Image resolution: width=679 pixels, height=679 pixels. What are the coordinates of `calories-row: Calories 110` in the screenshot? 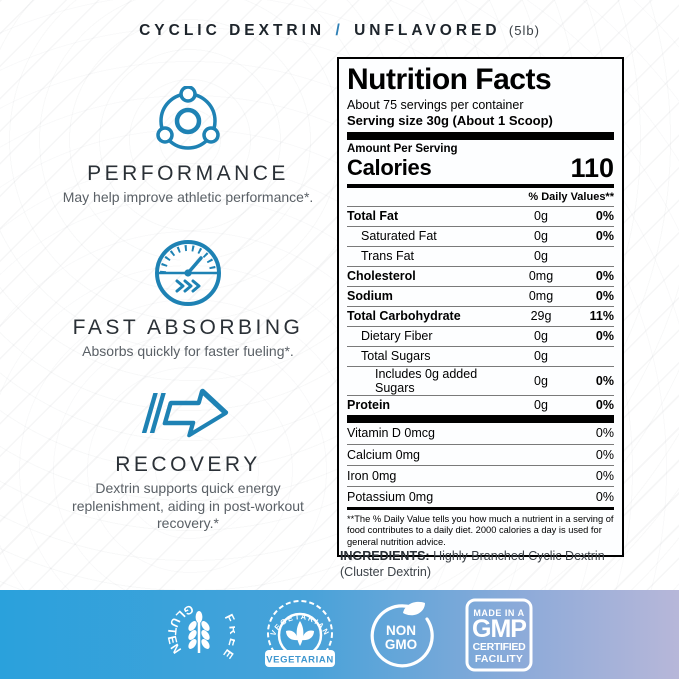 It's located at (480, 169).